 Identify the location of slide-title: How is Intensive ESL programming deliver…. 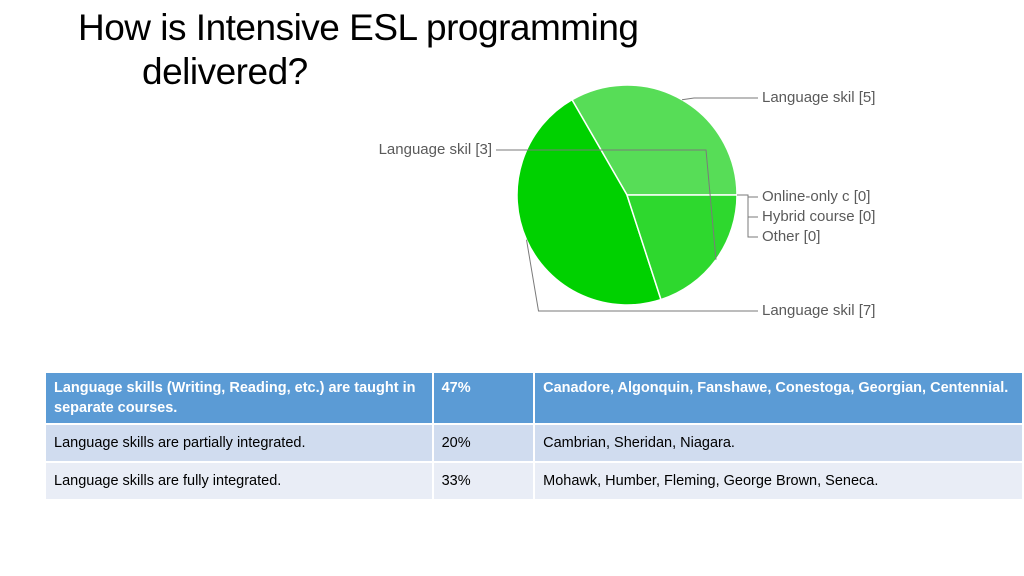
(418, 50).